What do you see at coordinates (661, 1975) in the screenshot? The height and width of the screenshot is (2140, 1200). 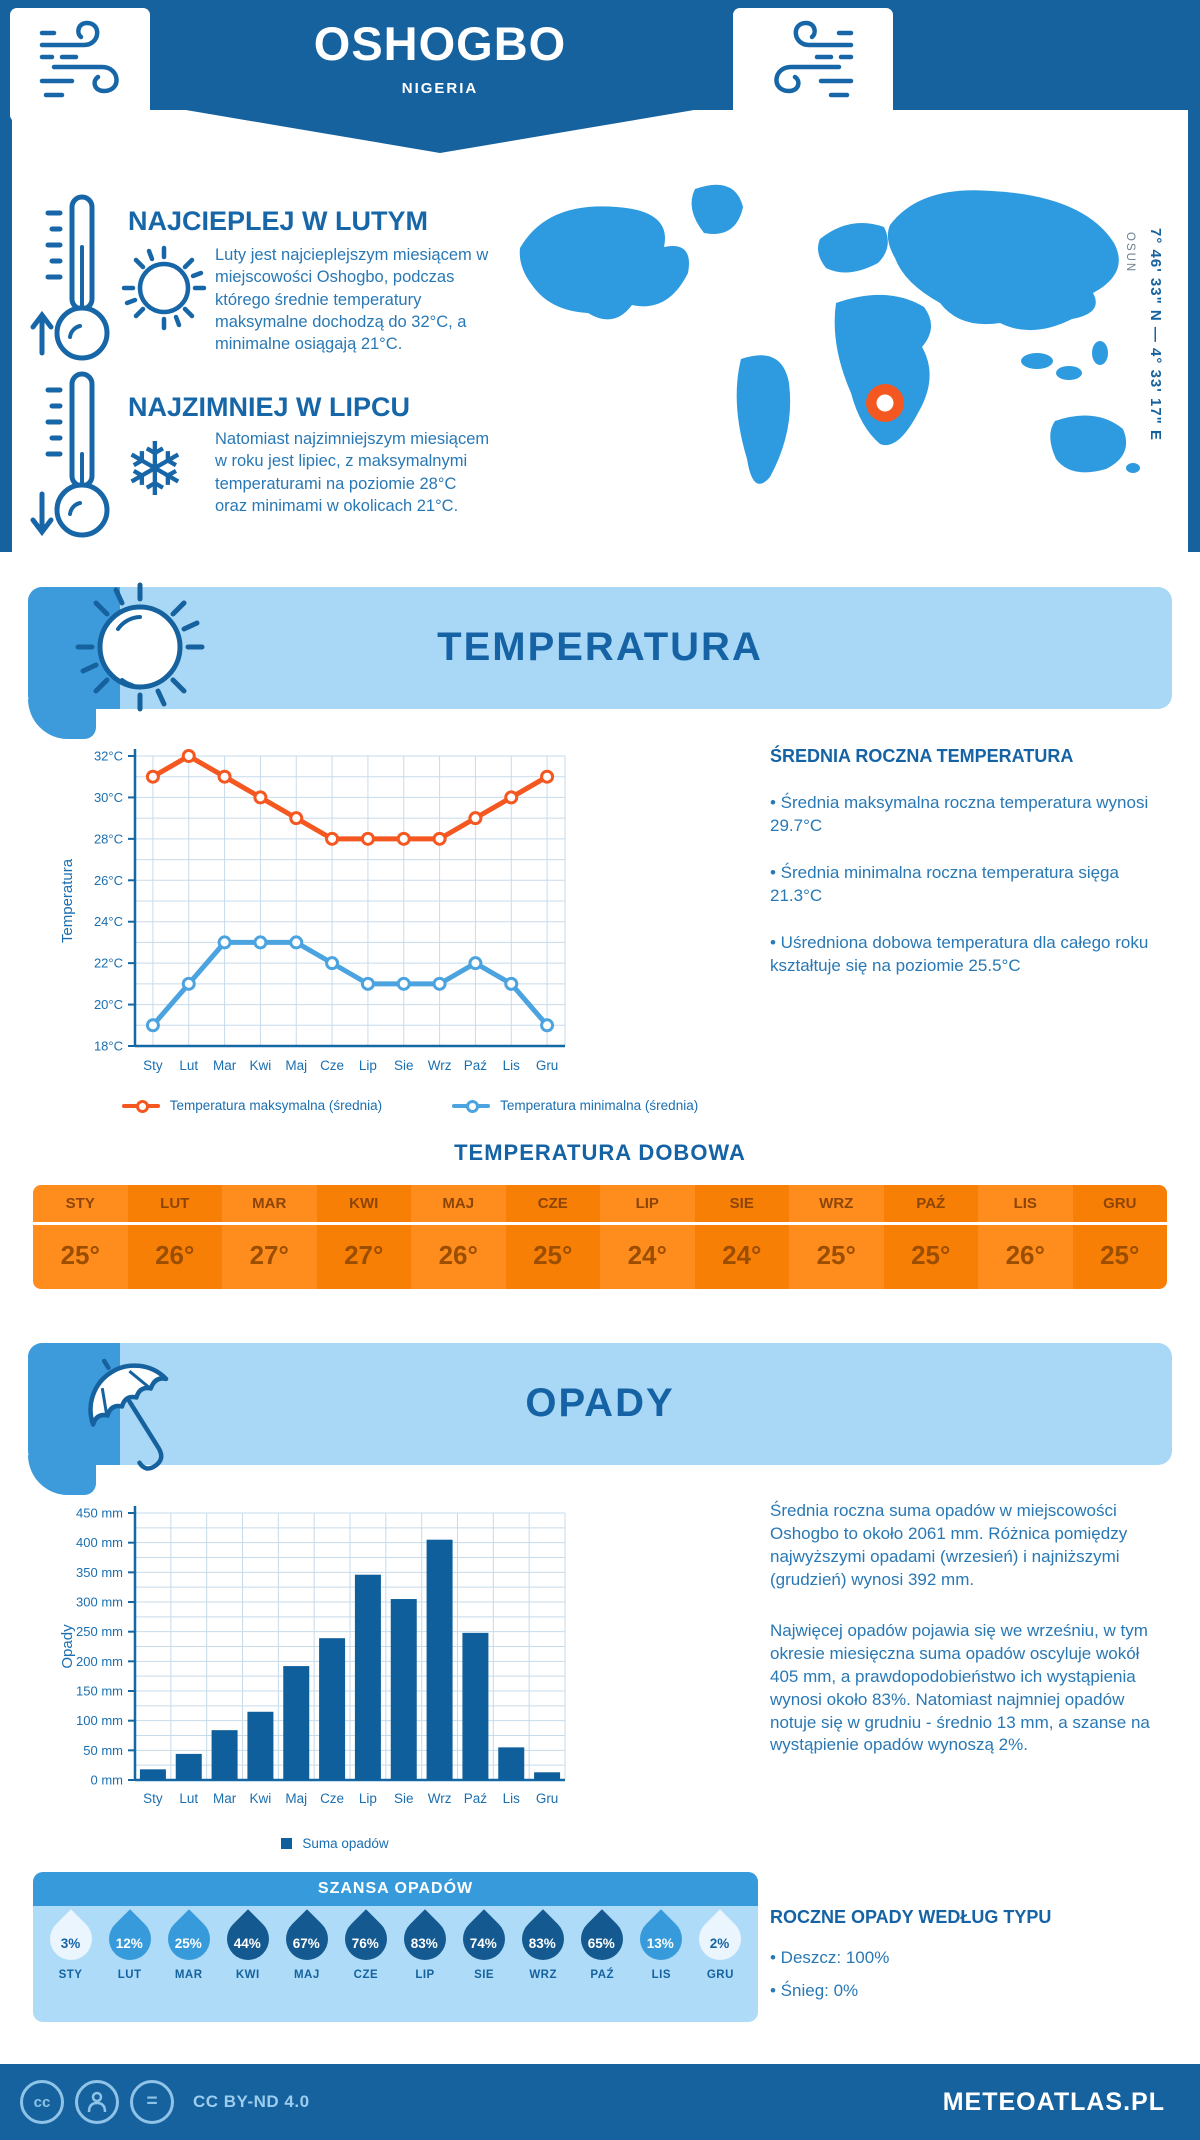 I see `droplet-month: LIS` at bounding box center [661, 1975].